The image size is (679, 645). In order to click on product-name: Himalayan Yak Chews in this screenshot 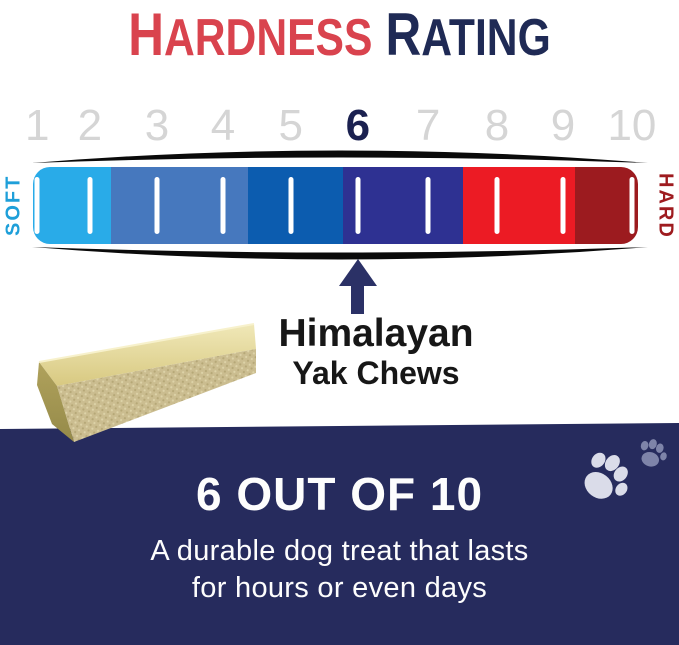, I will do `click(376, 352)`.